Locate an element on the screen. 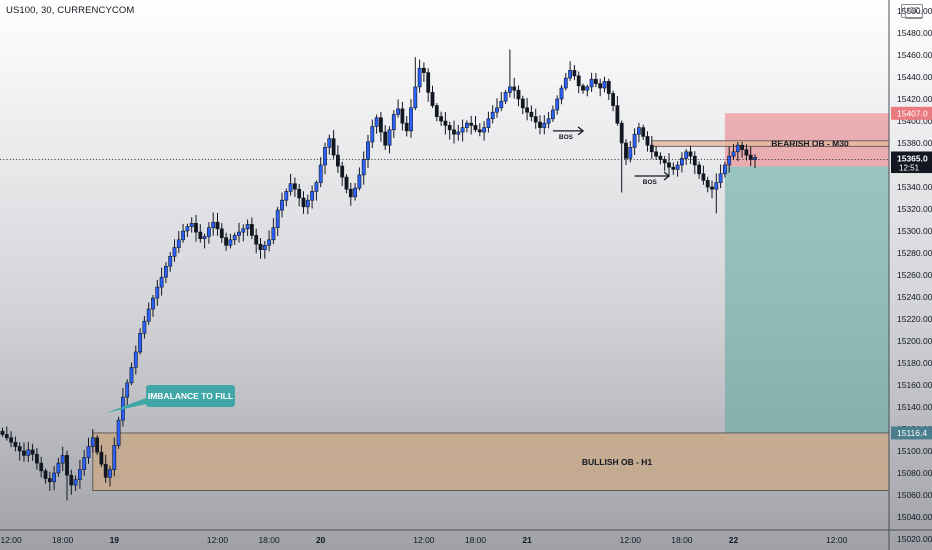 This screenshot has height=550, width=932. price-label-text: 15407.0 is located at coordinates (912, 113).